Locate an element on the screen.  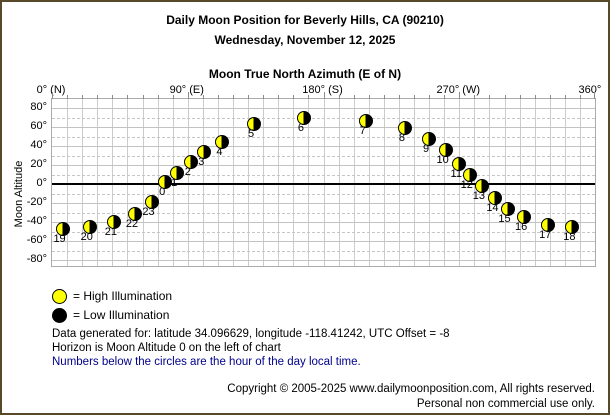
hour-label: 8 is located at coordinates (401, 137).